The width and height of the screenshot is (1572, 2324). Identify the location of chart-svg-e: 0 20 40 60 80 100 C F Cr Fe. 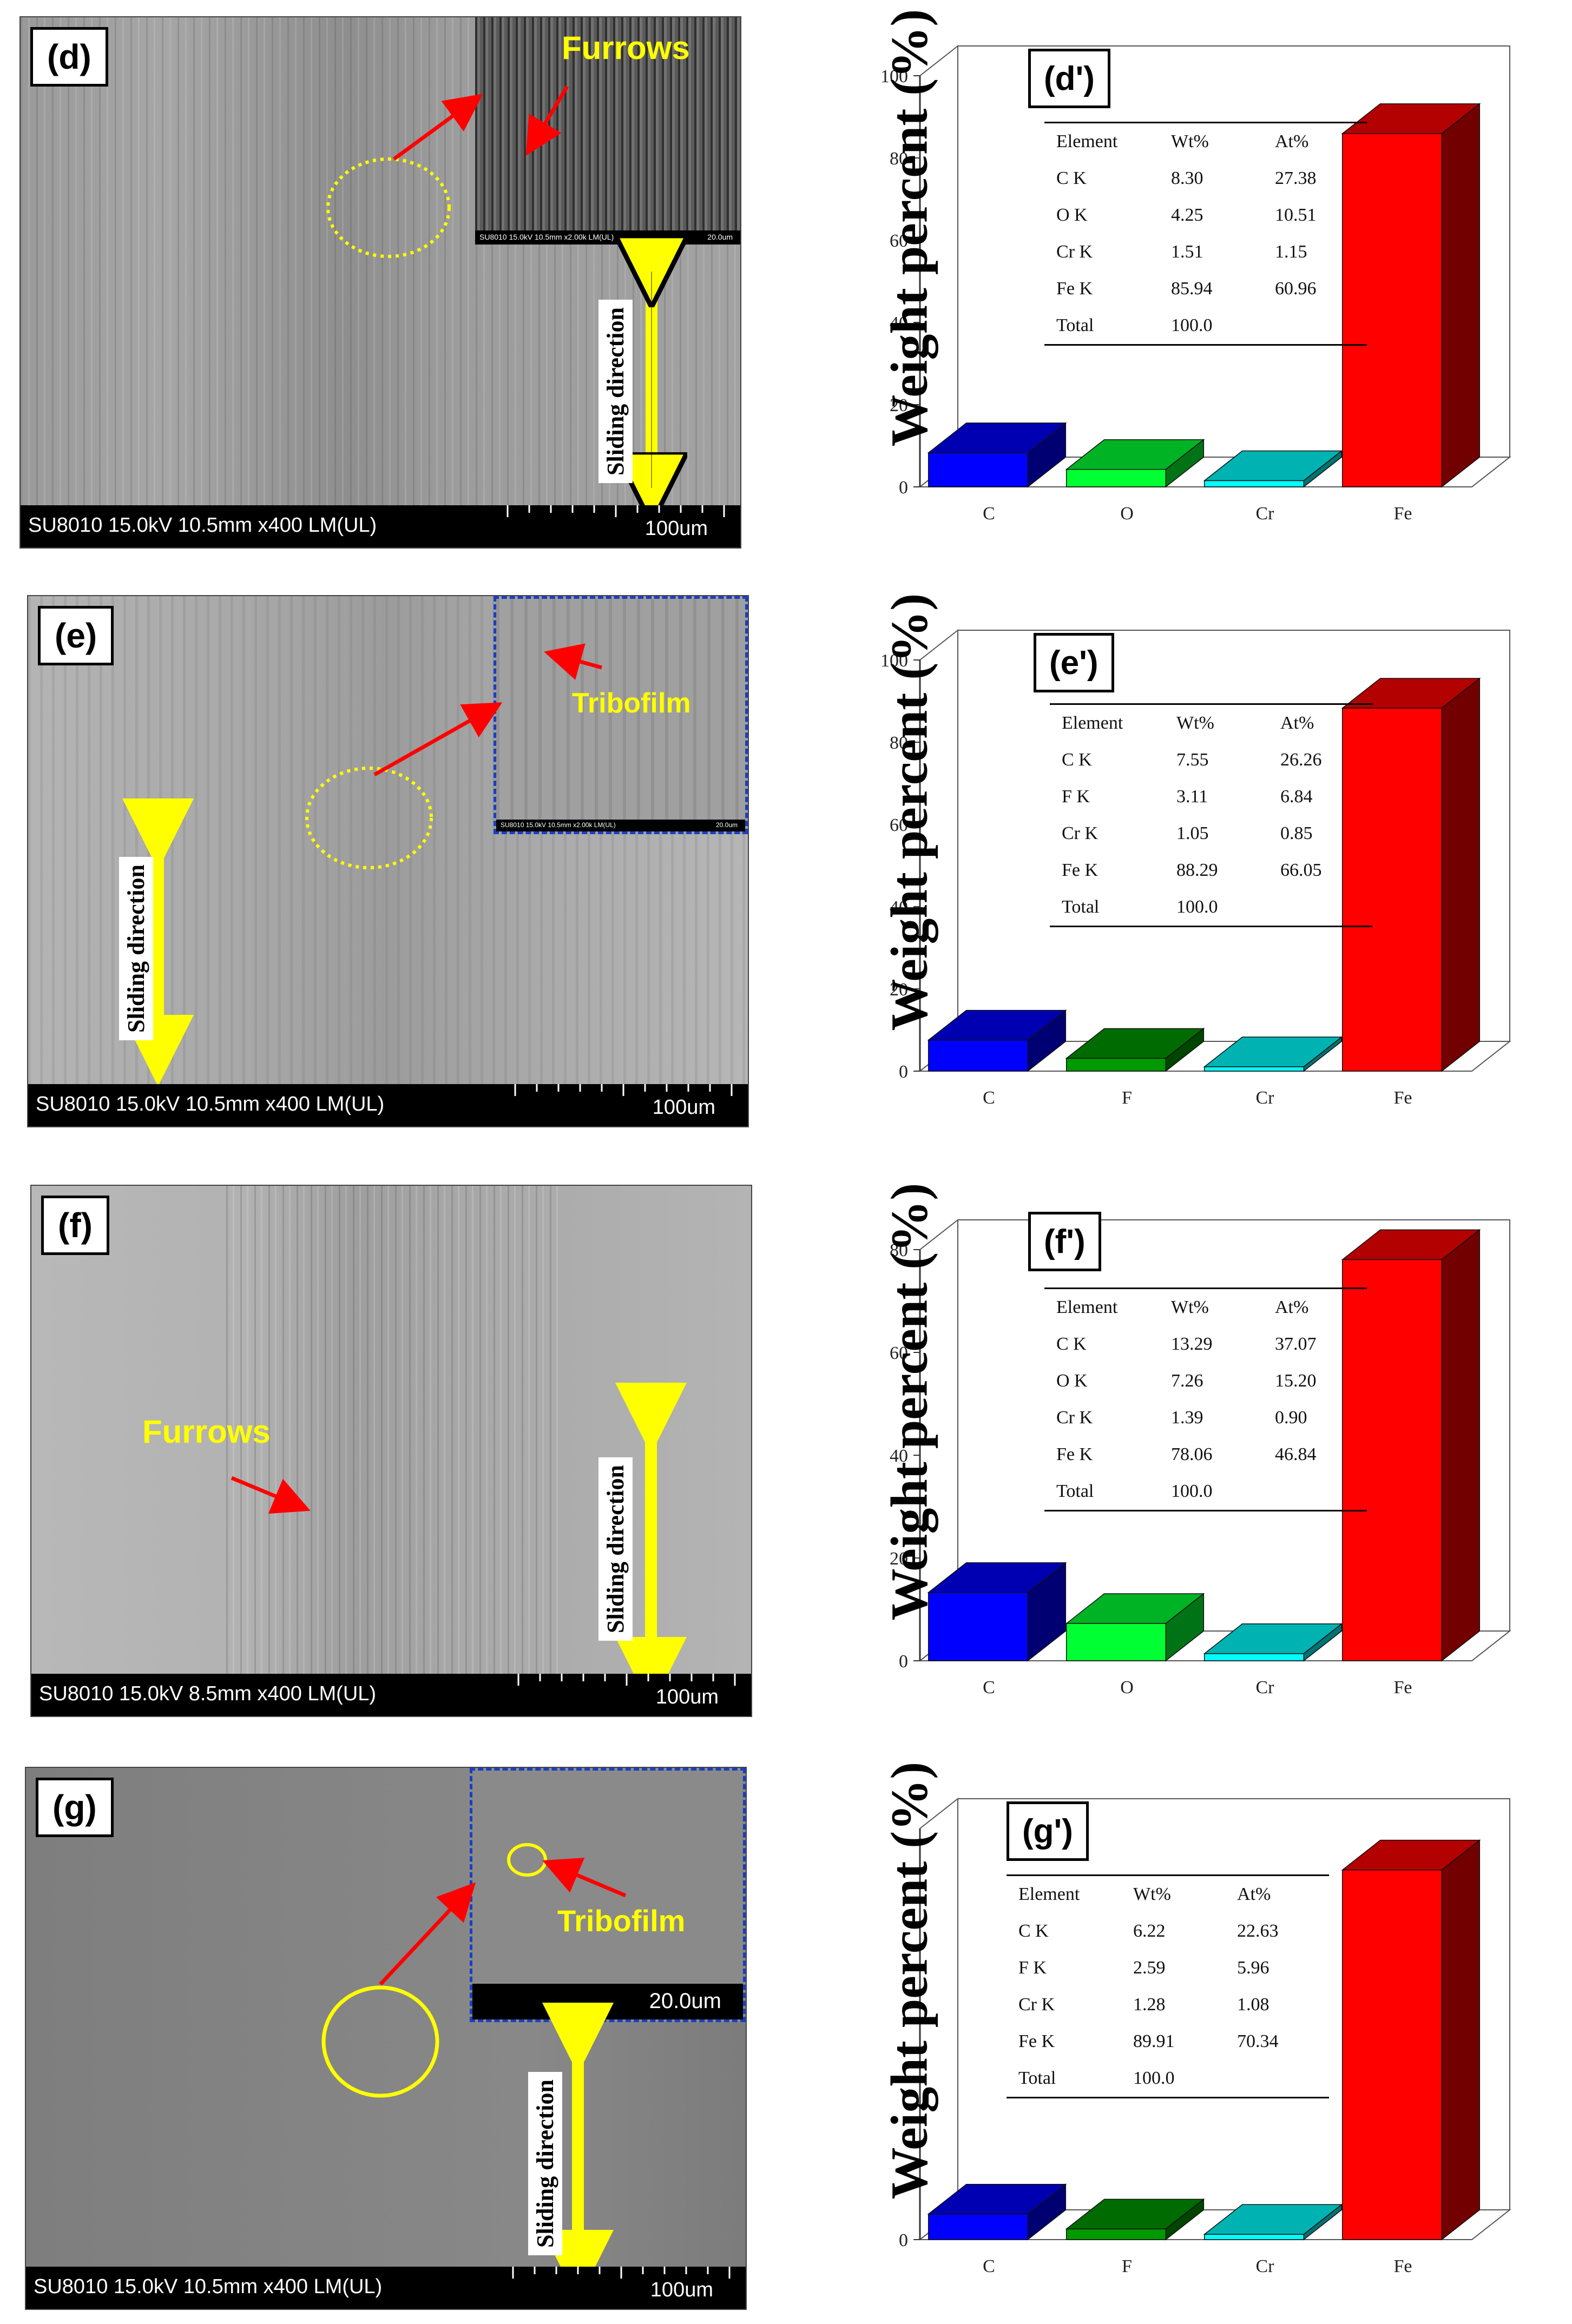
(1195, 868).